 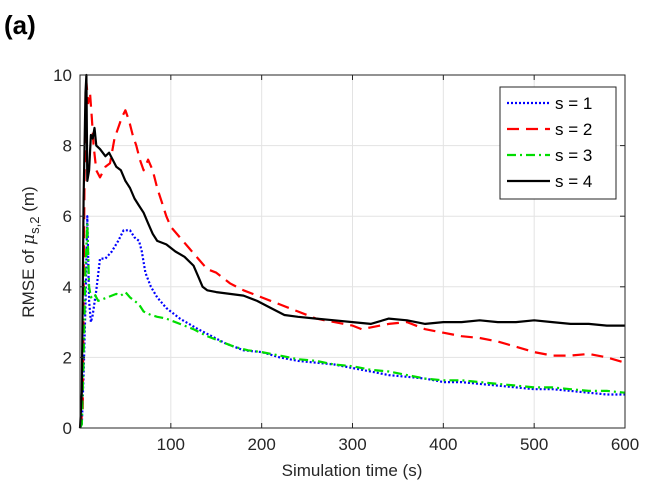 What do you see at coordinates (62, 75) in the screenshot?
I see `y-tick-label: 10` at bounding box center [62, 75].